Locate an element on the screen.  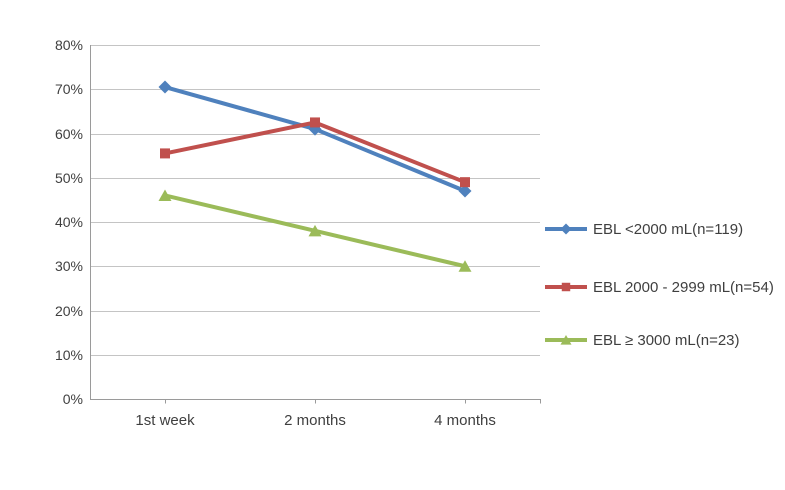
y-axis-tick-label: 50% is located at coordinates (68, 177).